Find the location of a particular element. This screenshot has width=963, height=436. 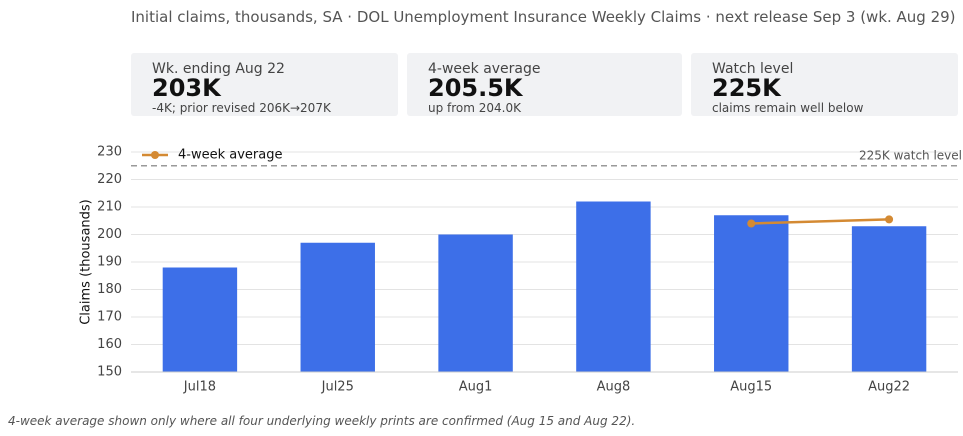

y-tick-label: 210 is located at coordinates (109, 207).